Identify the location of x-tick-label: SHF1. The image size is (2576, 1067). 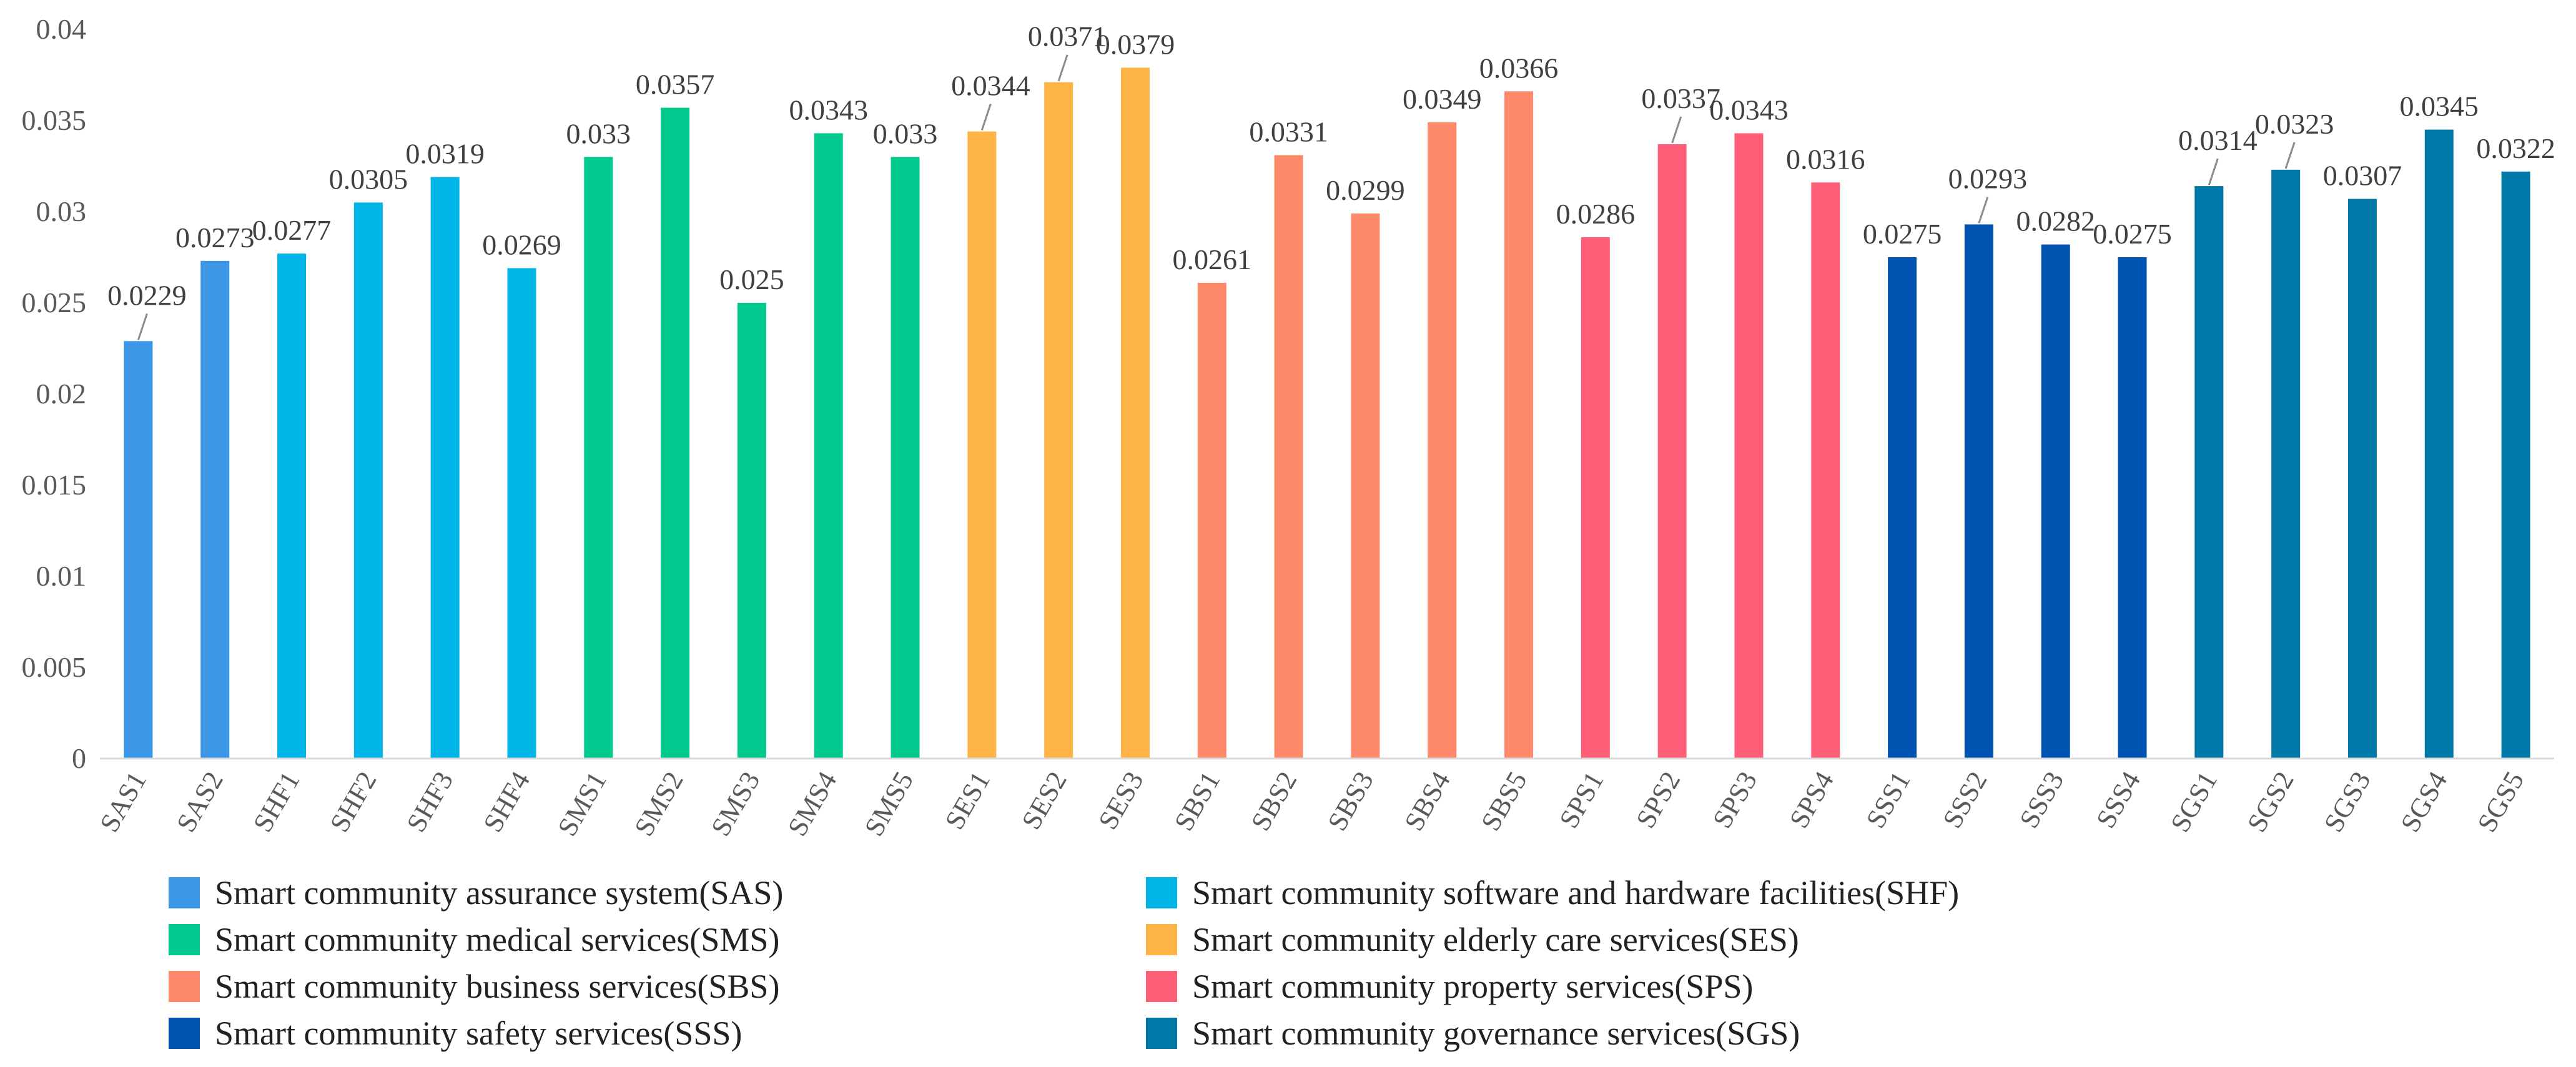
(277, 802).